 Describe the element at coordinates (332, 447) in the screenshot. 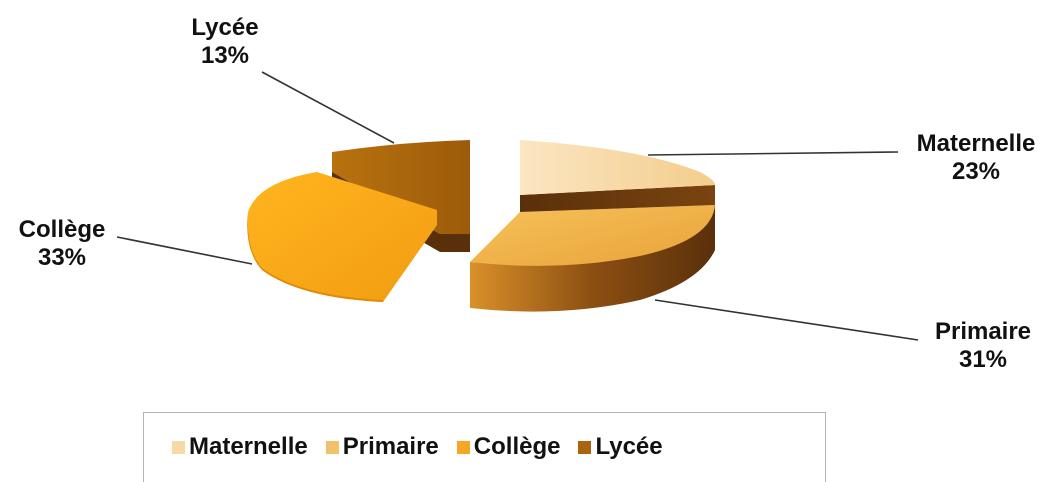

I see `legend-swatch-primaire` at that location.